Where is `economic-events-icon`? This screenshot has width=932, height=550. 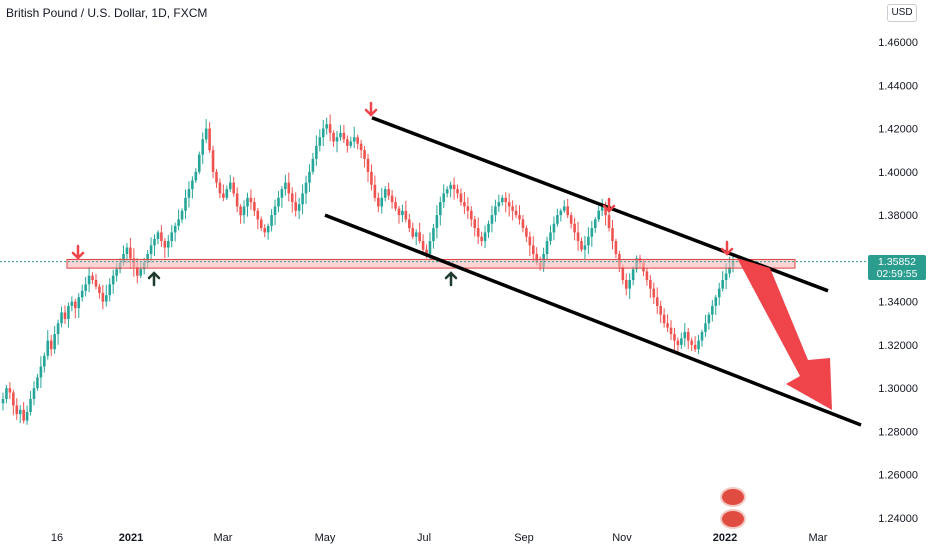
economic-events-icon is located at coordinates (734, 508).